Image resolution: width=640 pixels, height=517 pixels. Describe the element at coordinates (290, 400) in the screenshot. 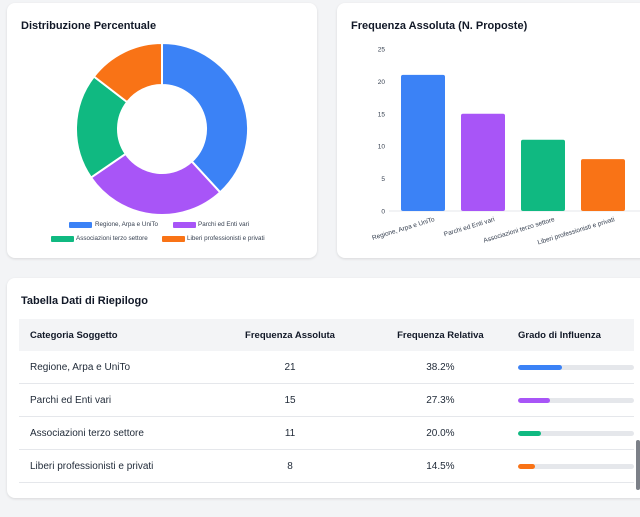

I see `cell-absolute: 15` at that location.